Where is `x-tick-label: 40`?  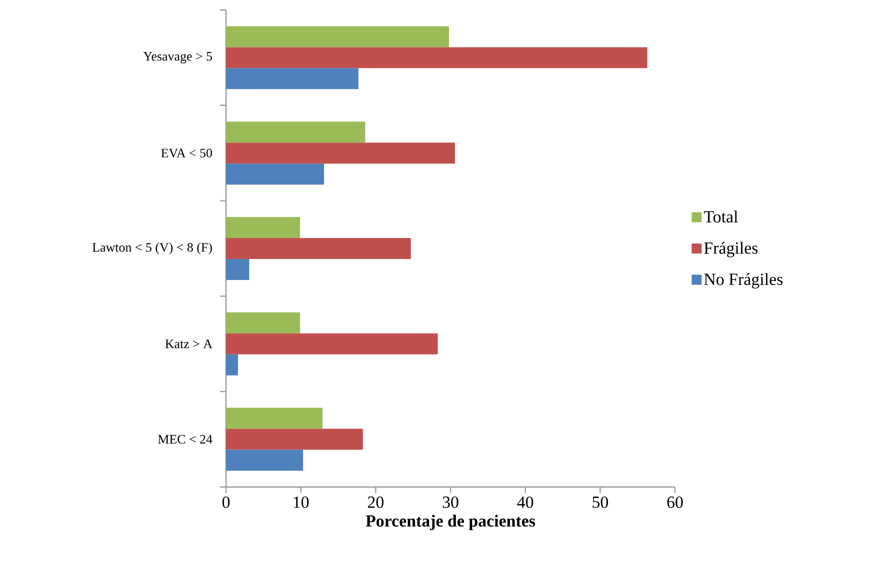
x-tick-label: 40 is located at coordinates (525, 502).